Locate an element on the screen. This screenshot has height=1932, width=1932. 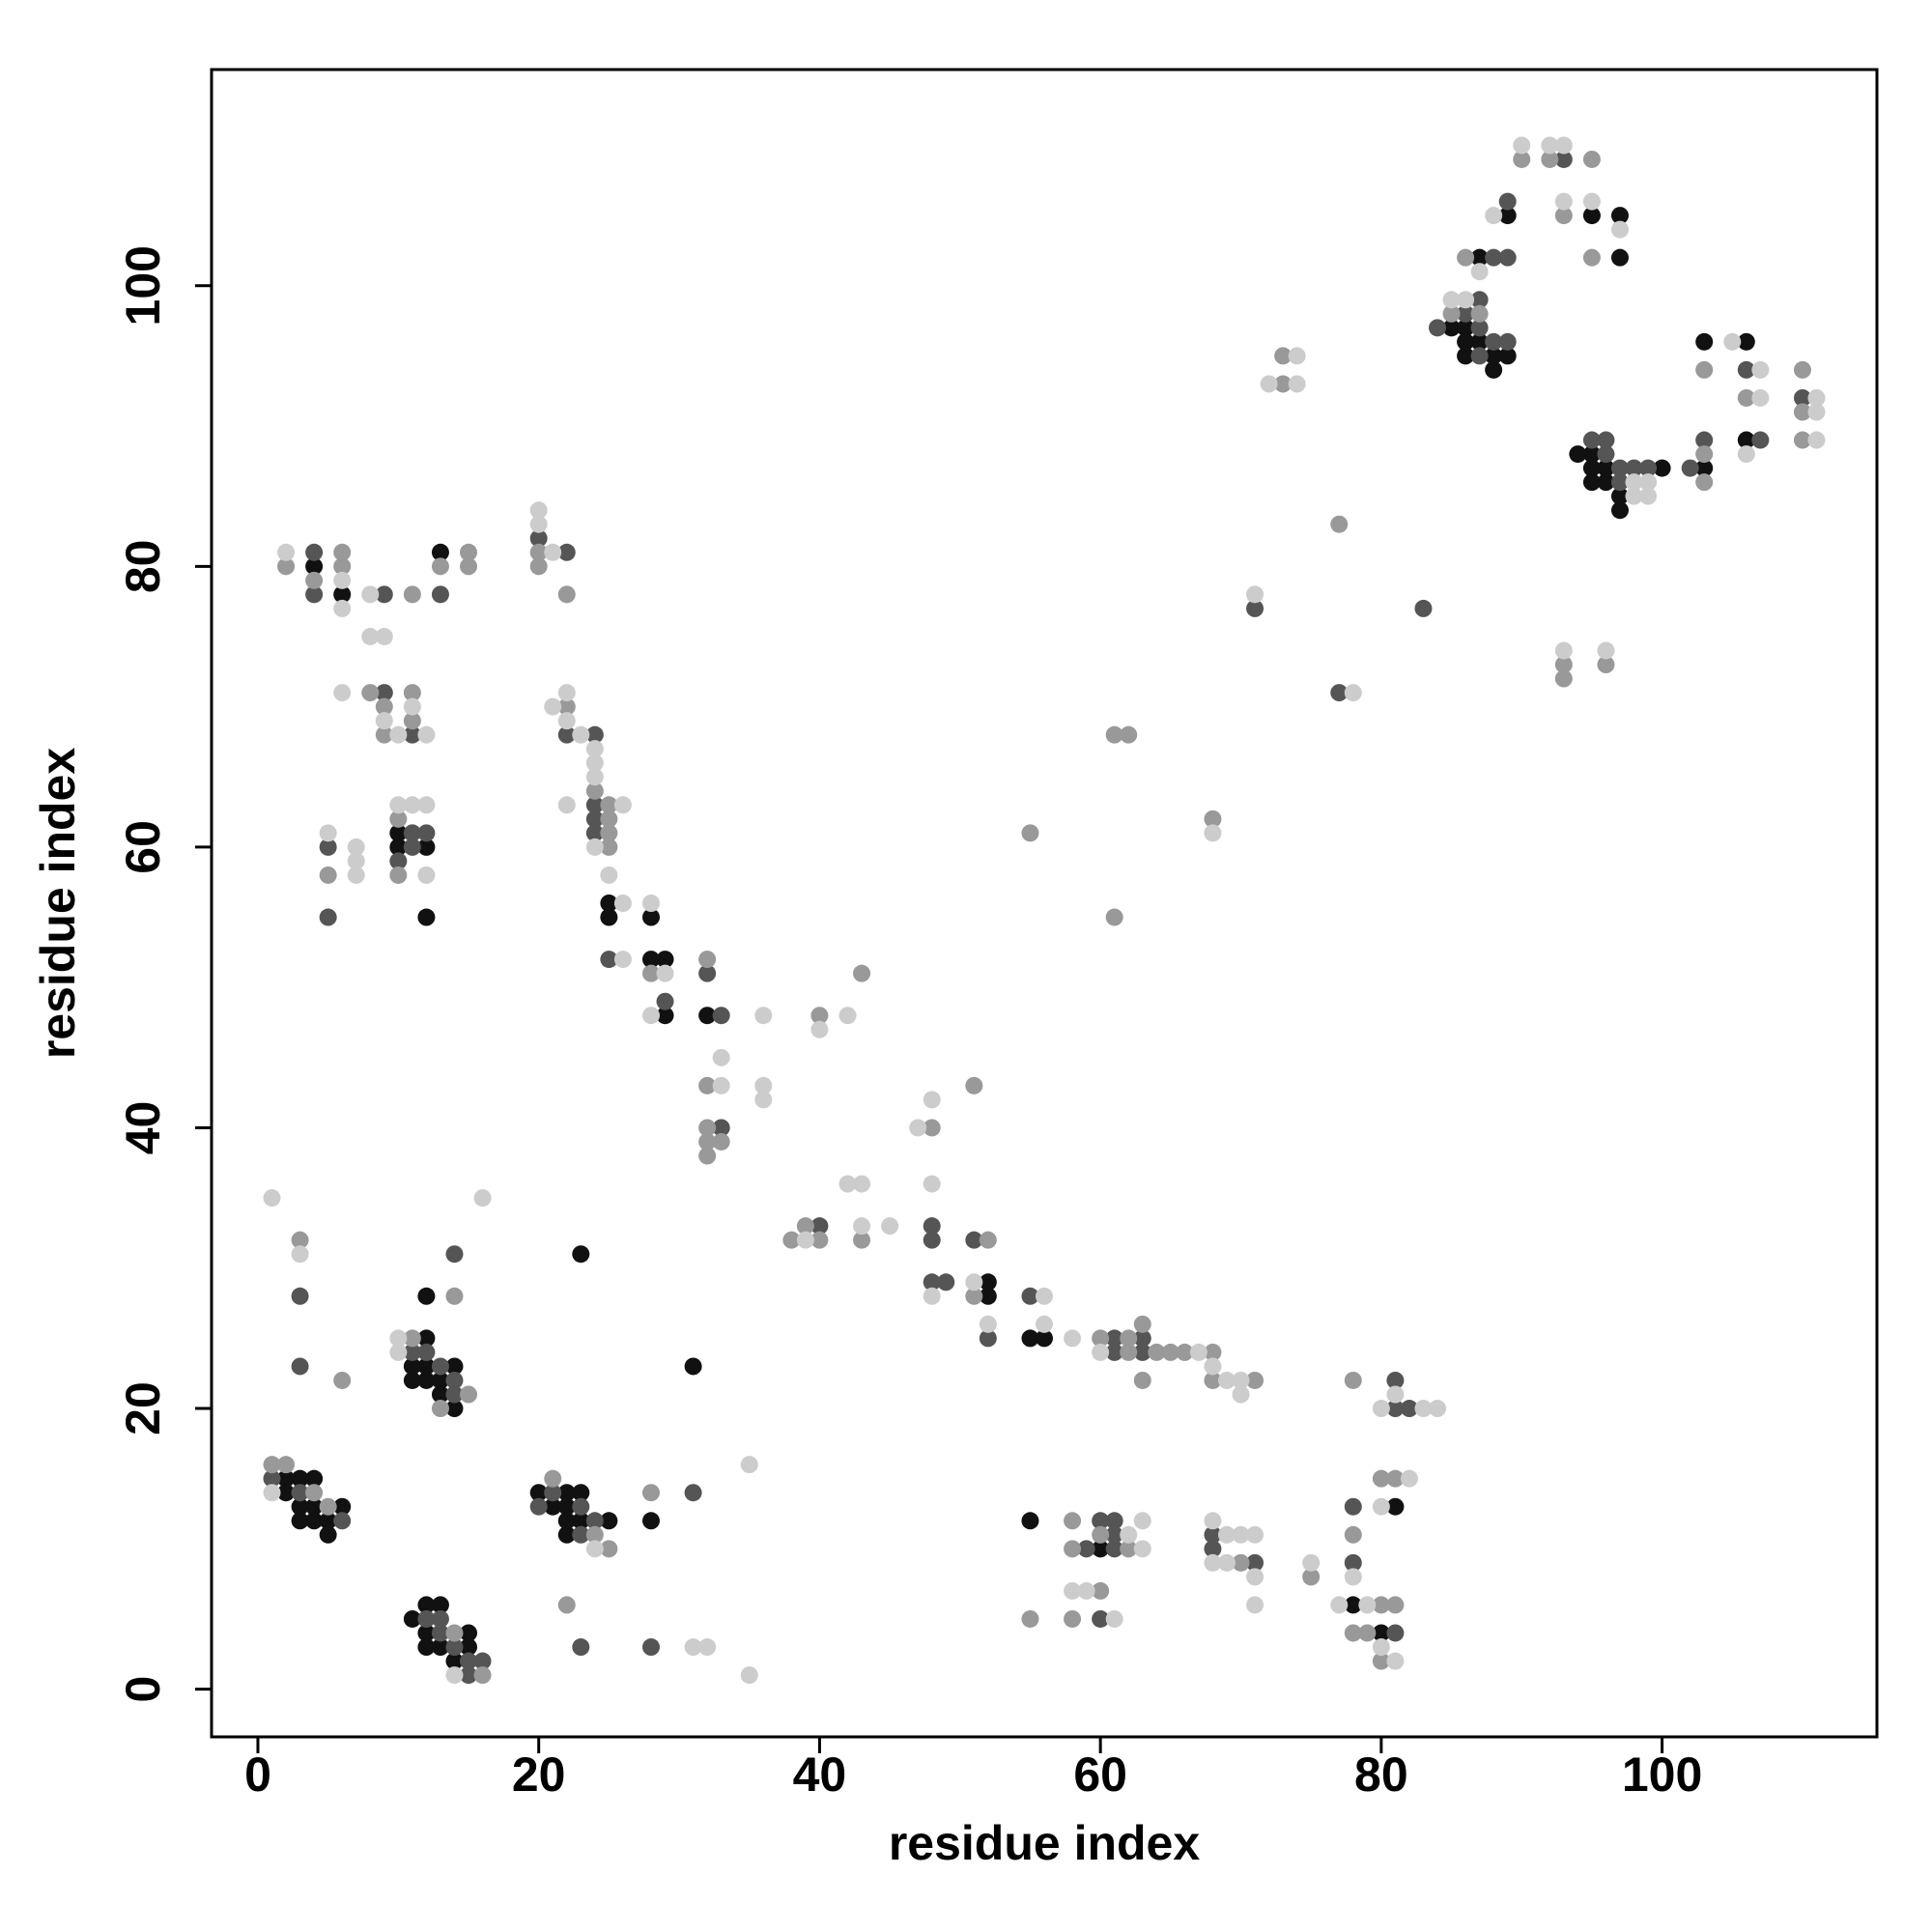
x-tick-label: 80 is located at coordinates (1381, 1774).